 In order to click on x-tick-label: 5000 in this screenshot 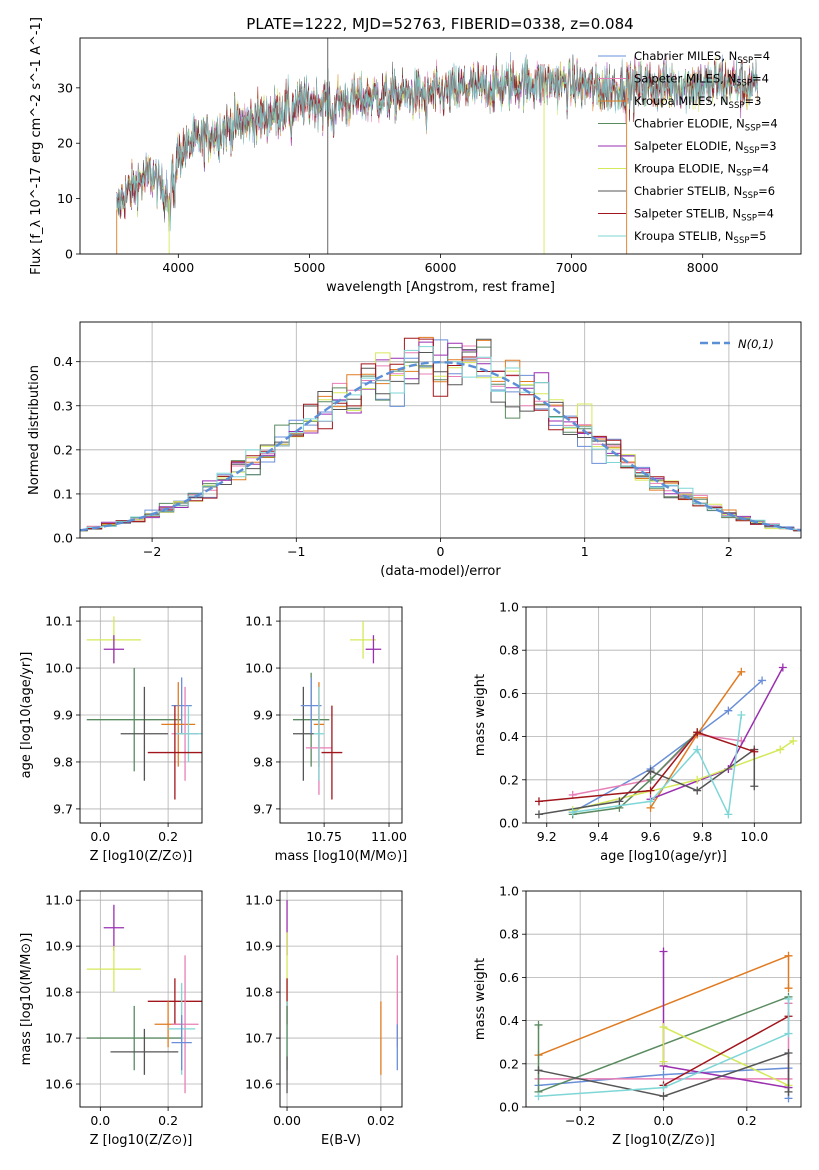, I will do `click(310, 267)`.